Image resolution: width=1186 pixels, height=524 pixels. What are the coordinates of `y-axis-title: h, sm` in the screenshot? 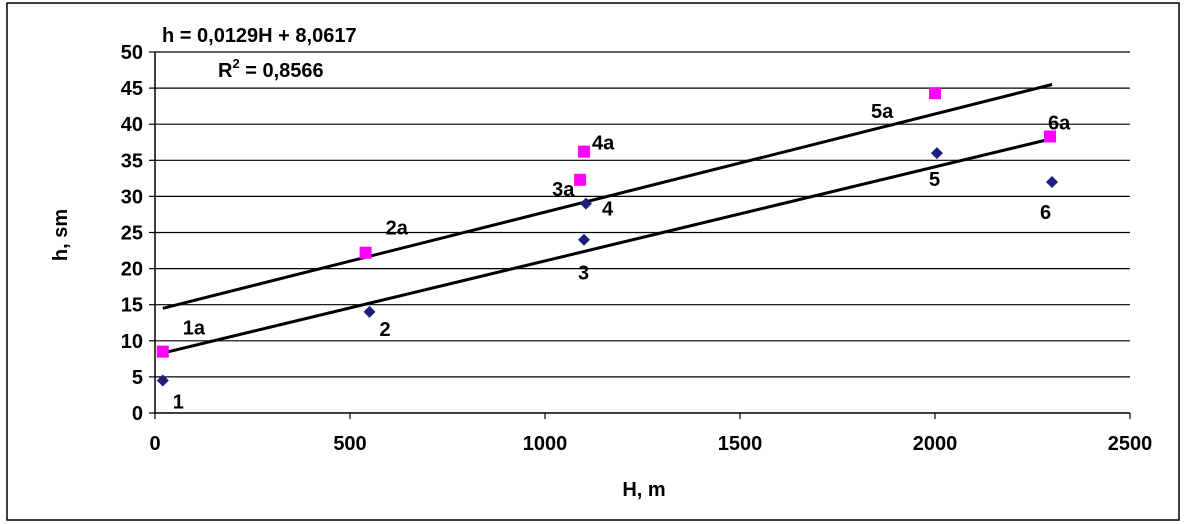 It's located at (61, 235).